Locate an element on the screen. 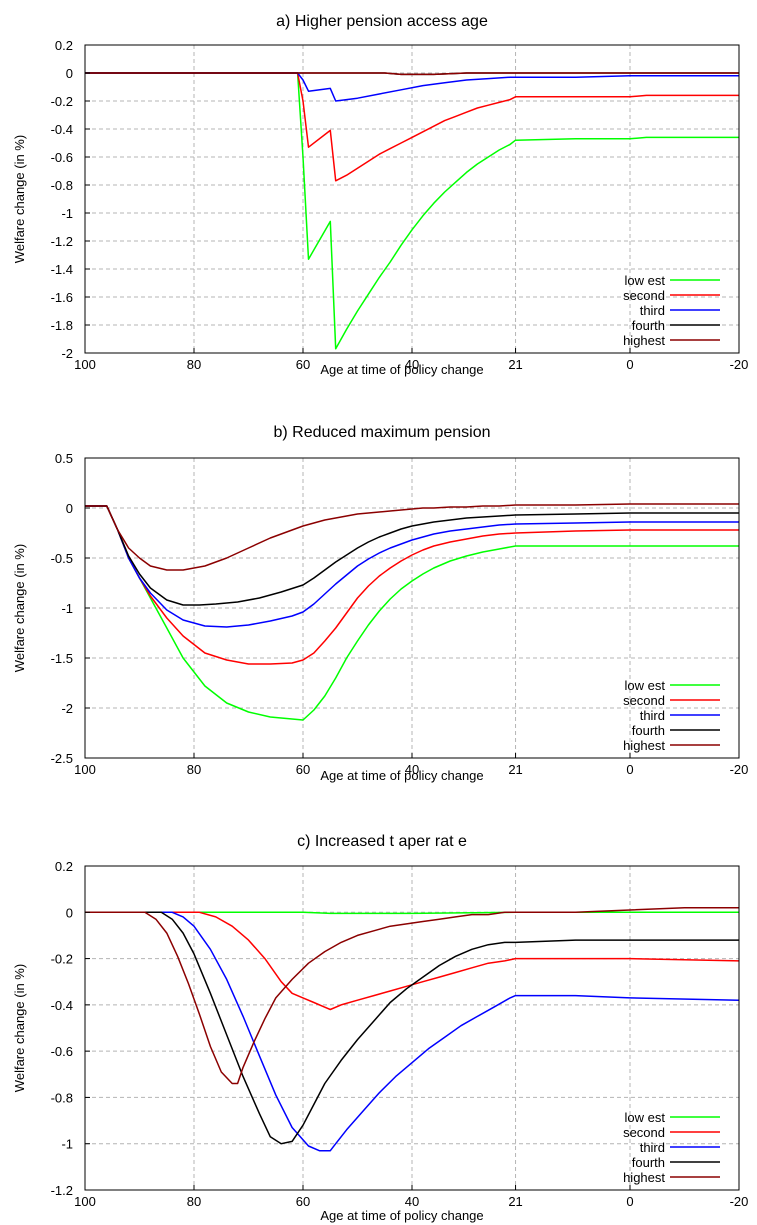  chart-title: a) Higher pension access age is located at coordinates (382, 21).